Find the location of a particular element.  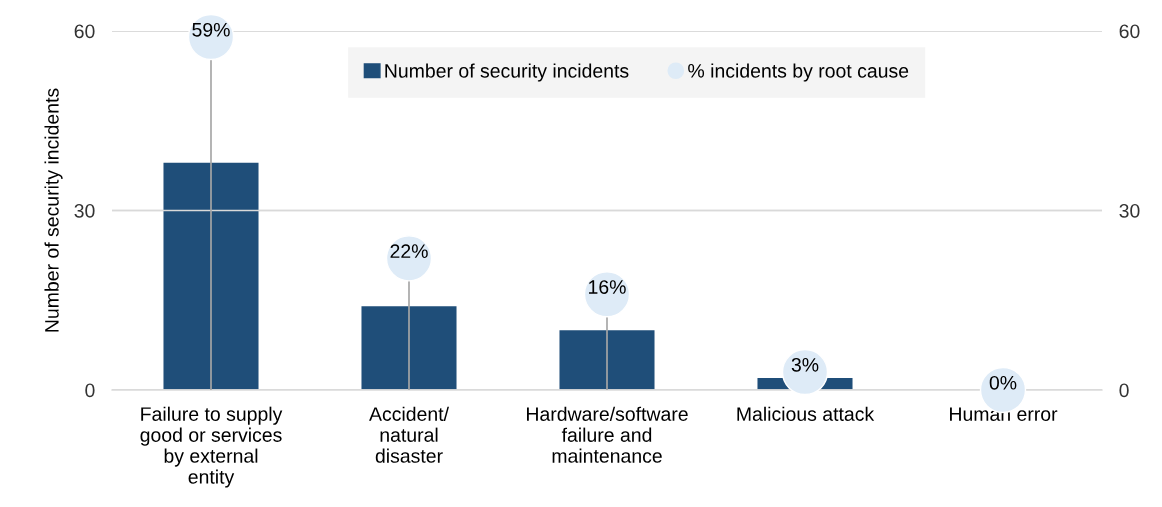

x-tick-label: Malicious attack is located at coordinates (806, 413).